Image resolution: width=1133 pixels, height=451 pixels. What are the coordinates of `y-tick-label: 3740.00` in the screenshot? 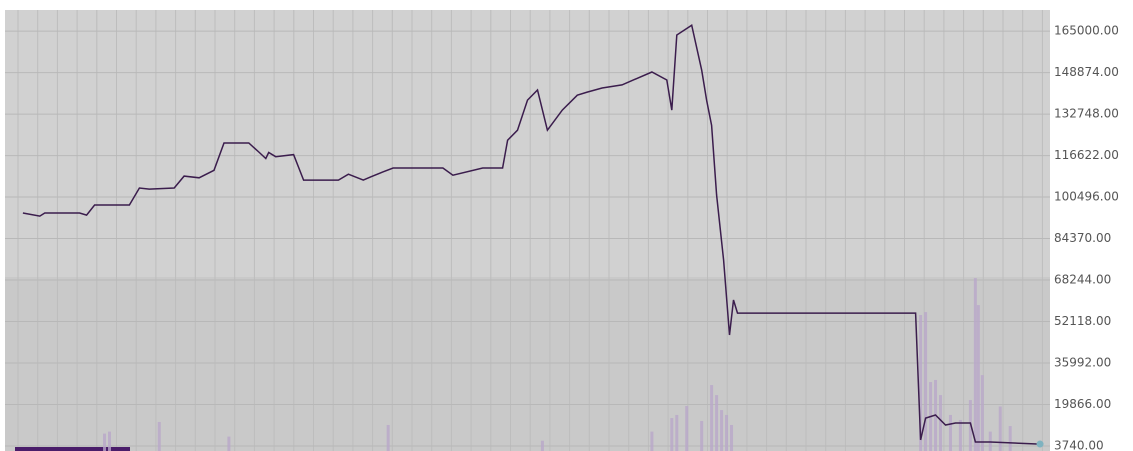 It's located at (1079, 445).